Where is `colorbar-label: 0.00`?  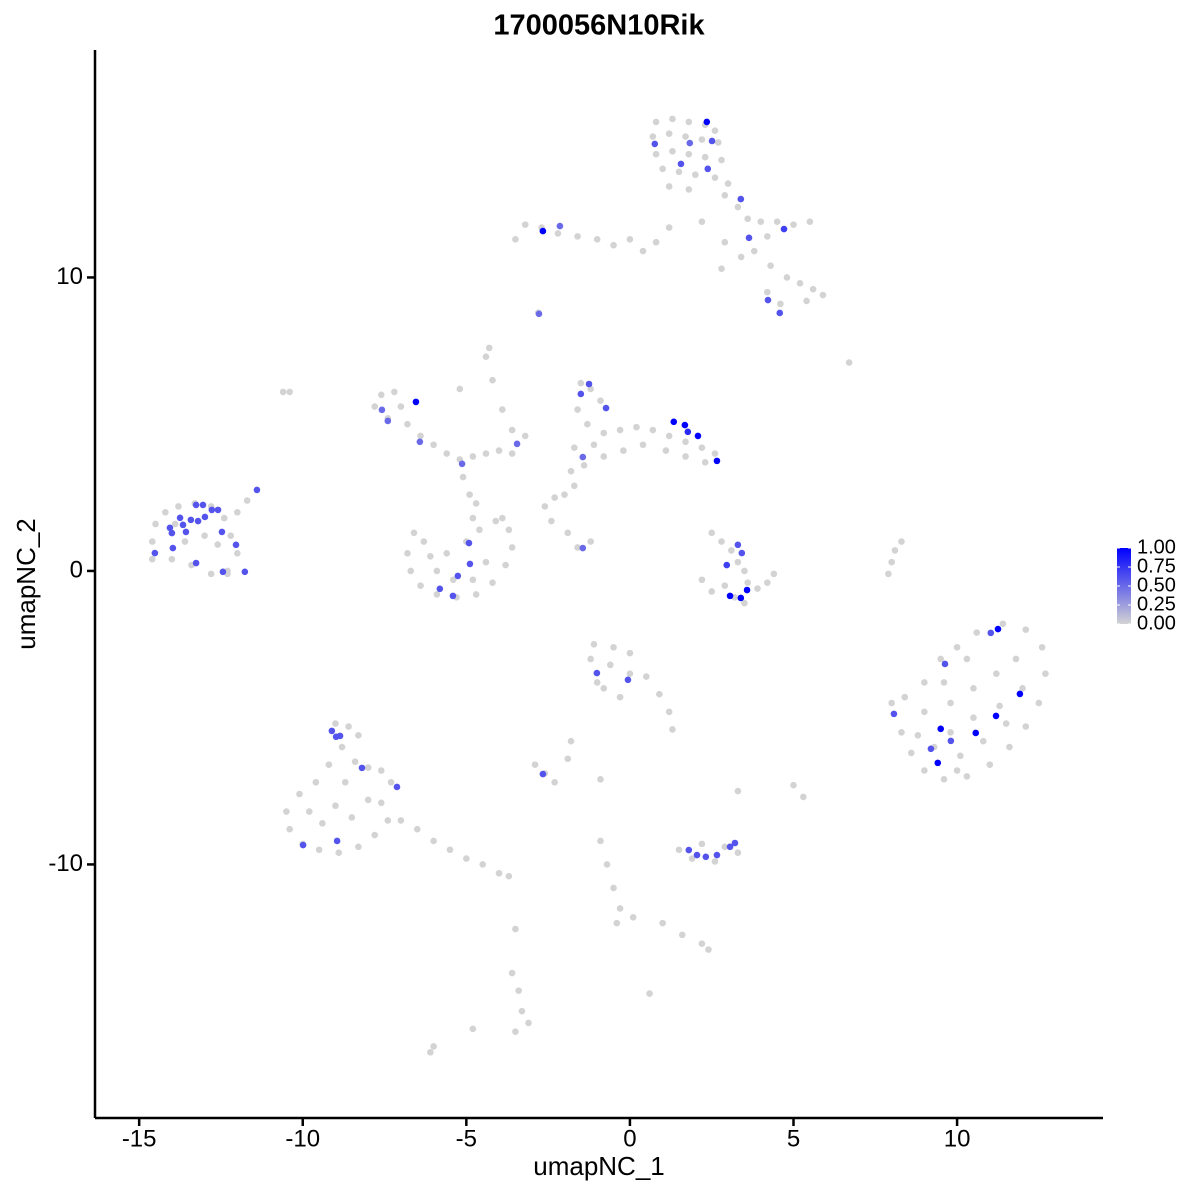
colorbar-label: 0.00 is located at coordinates (1156, 623).